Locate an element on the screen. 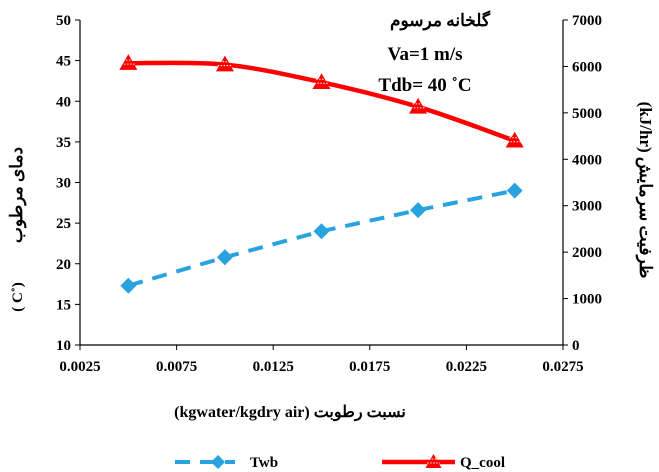  y-left-axis-unit: ( C˚) is located at coordinates (18, 297).